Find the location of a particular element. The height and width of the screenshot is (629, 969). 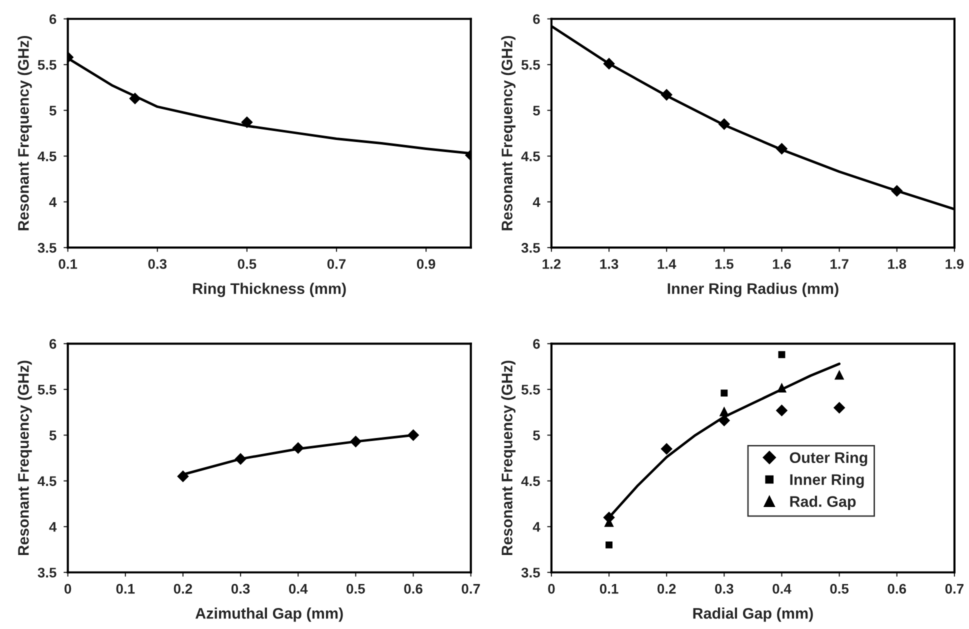

x-tick-label: 1.8 is located at coordinates (897, 264).